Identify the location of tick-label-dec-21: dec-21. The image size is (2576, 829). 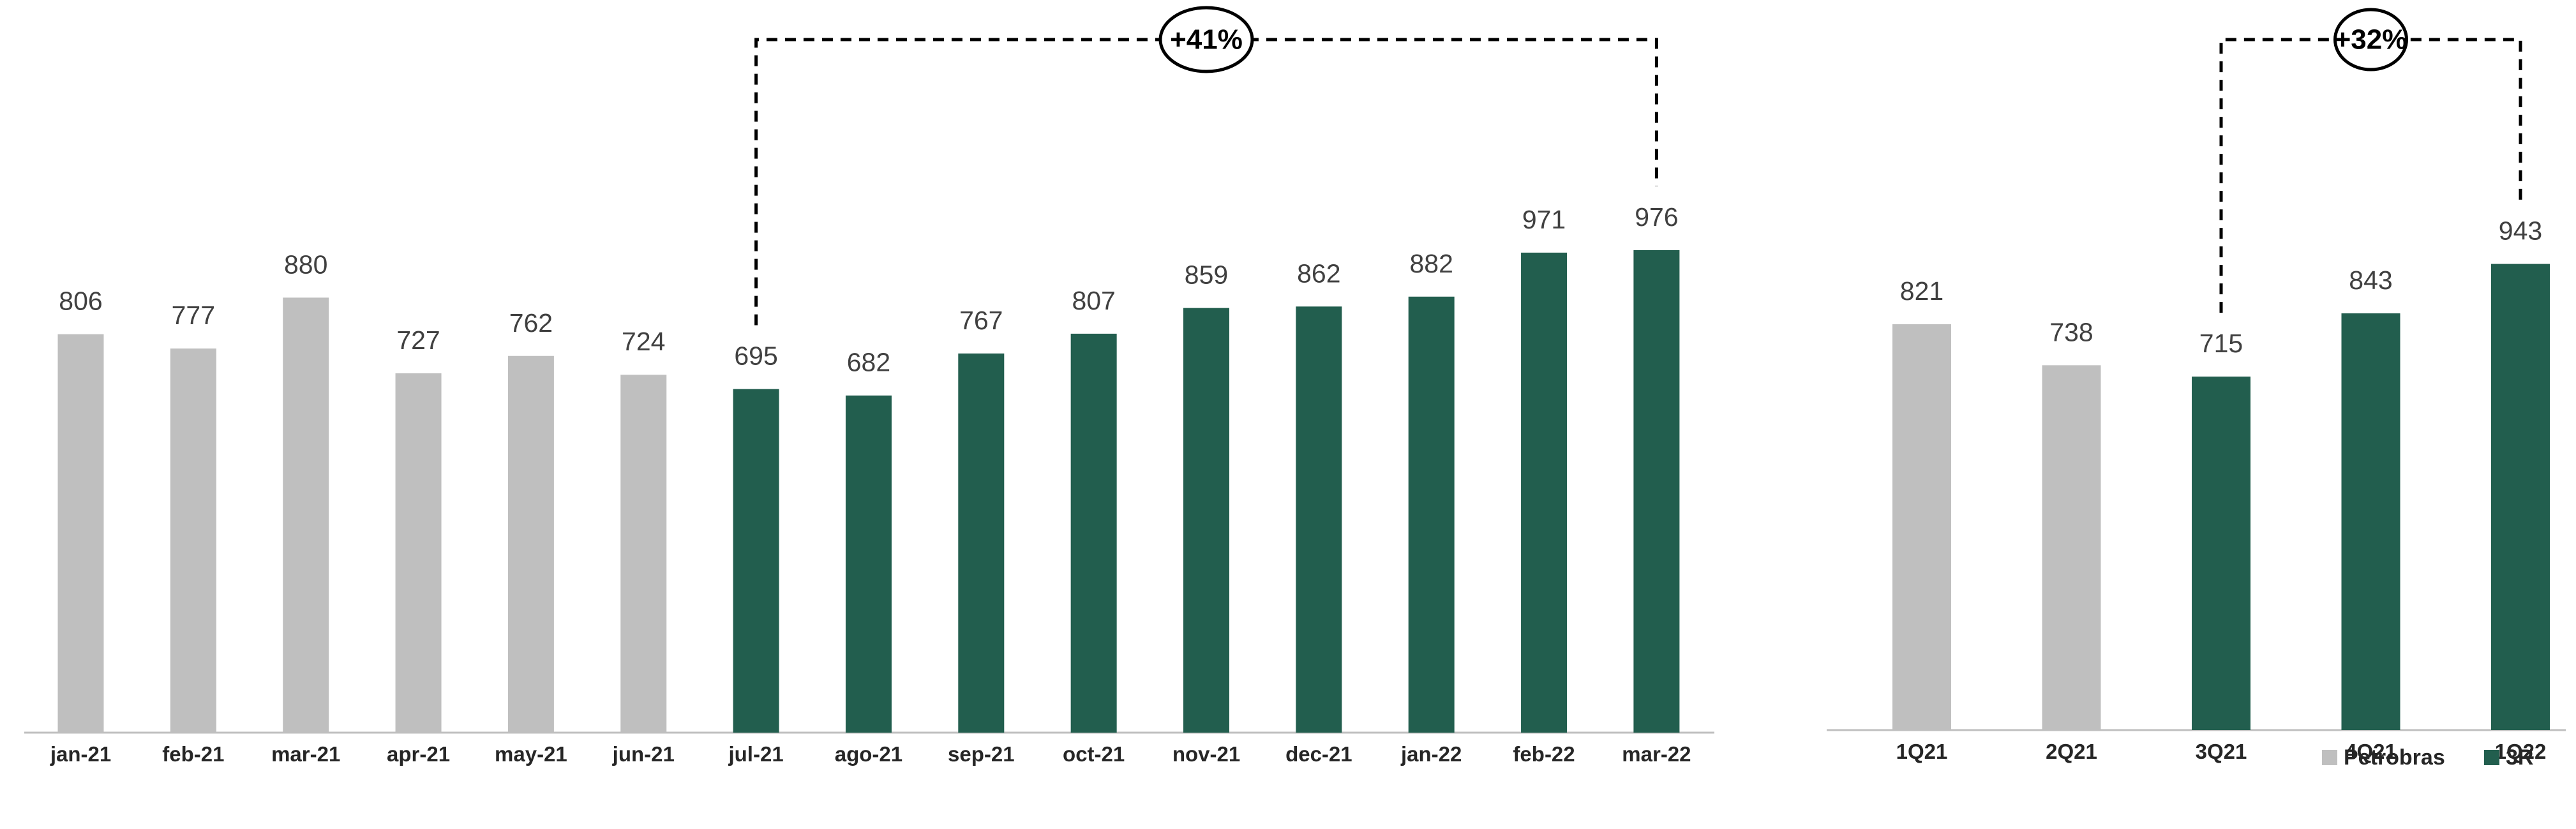
(1318, 754).